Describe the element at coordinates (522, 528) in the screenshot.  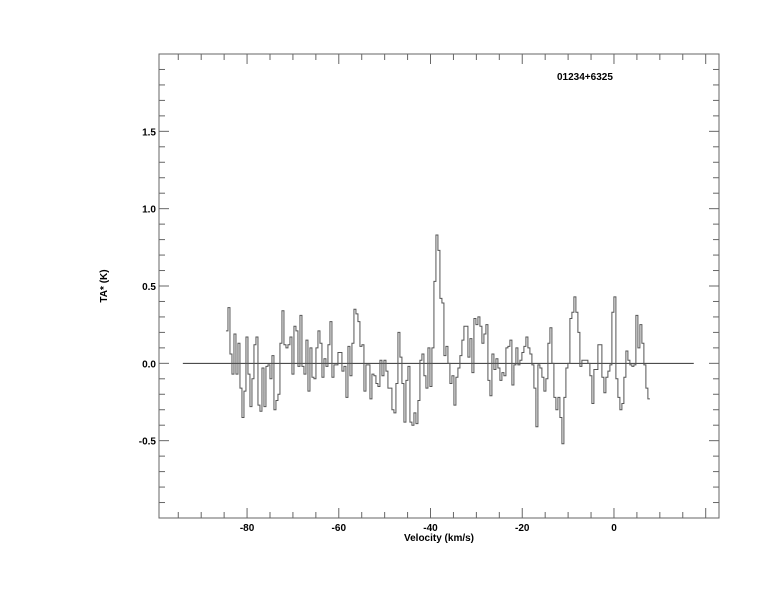
I see `x-tick-label: -20` at that location.